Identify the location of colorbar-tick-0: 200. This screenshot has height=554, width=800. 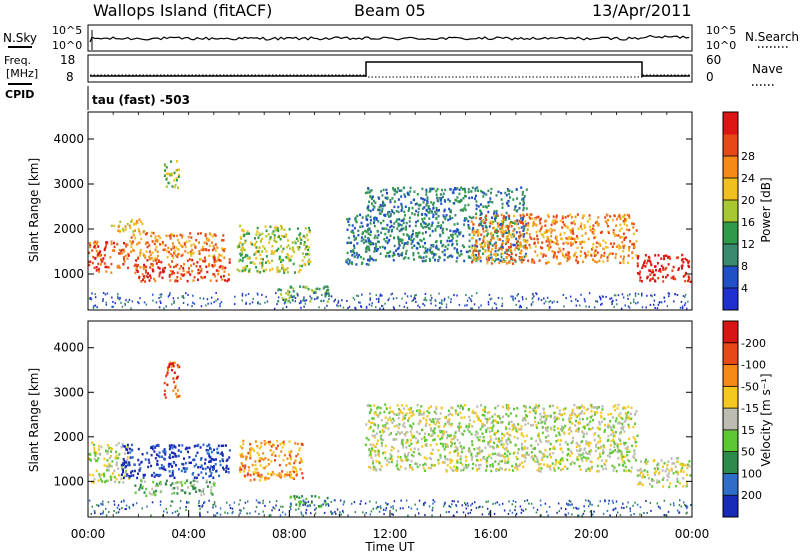
(751, 495).